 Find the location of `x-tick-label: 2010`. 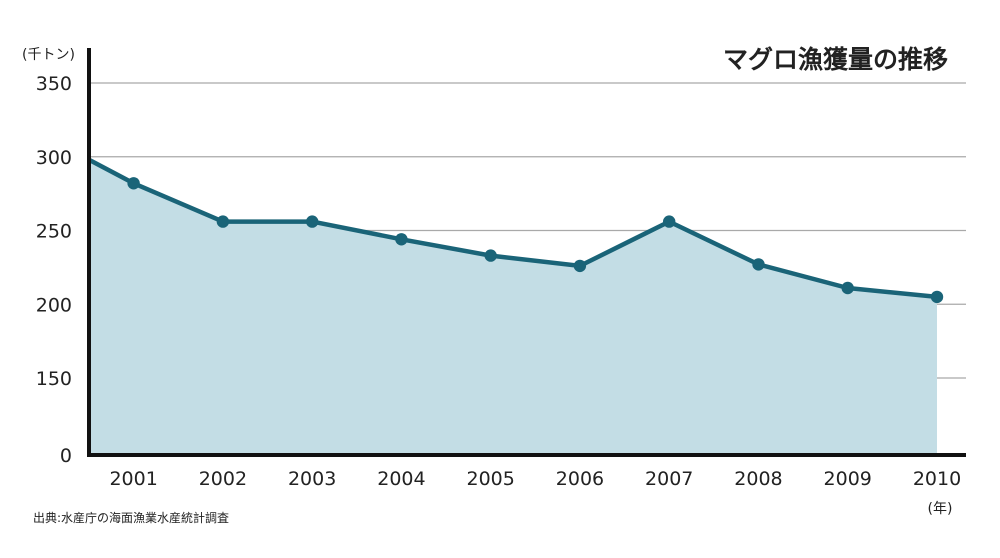

x-tick-label: 2010 is located at coordinates (937, 479).